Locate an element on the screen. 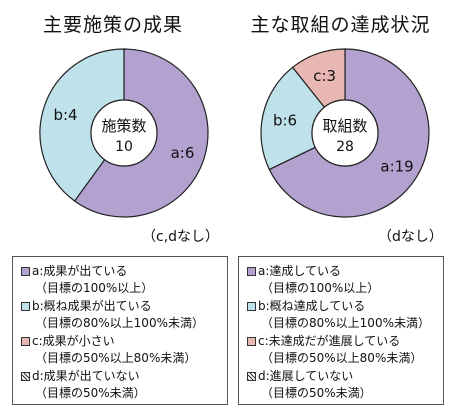 The width and height of the screenshot is (453, 412). center-value: 28 is located at coordinates (345, 147).